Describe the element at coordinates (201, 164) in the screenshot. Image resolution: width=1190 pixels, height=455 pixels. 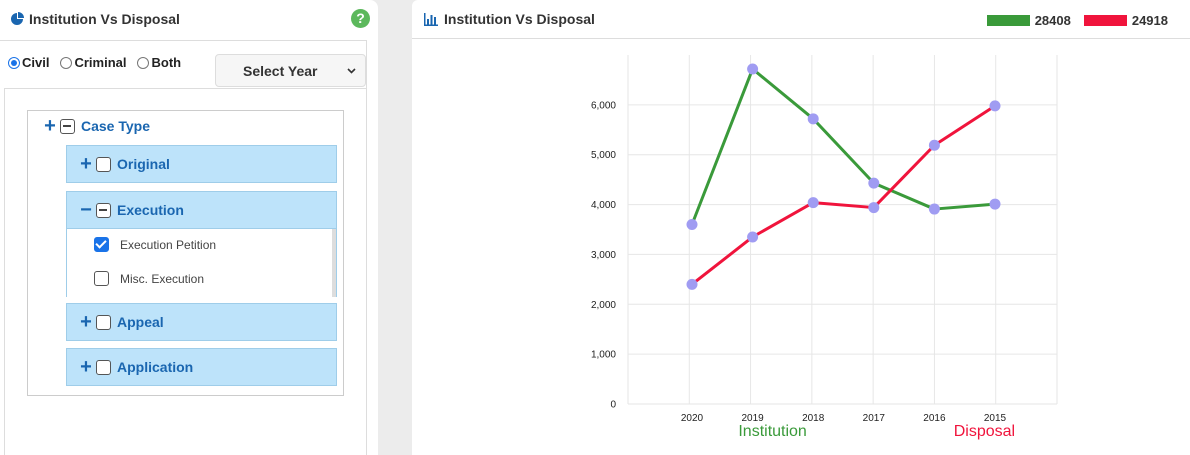
I see `tree-node-original: + Original` at that location.